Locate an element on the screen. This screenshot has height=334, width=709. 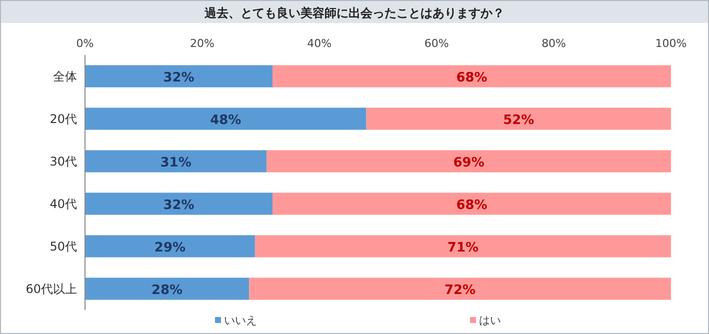
data-label: 31% is located at coordinates (176, 162).